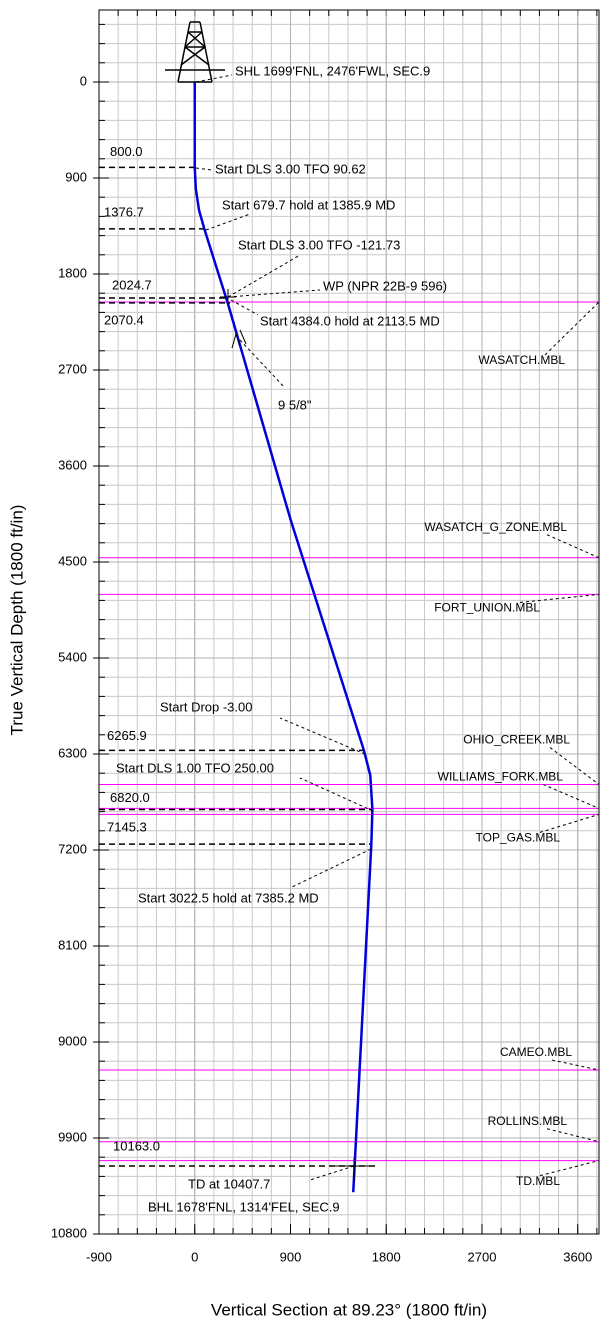  I want to click on annotation: BHL 1678'FNL, 1314'FEL, SEC.9, so click(244, 1206).